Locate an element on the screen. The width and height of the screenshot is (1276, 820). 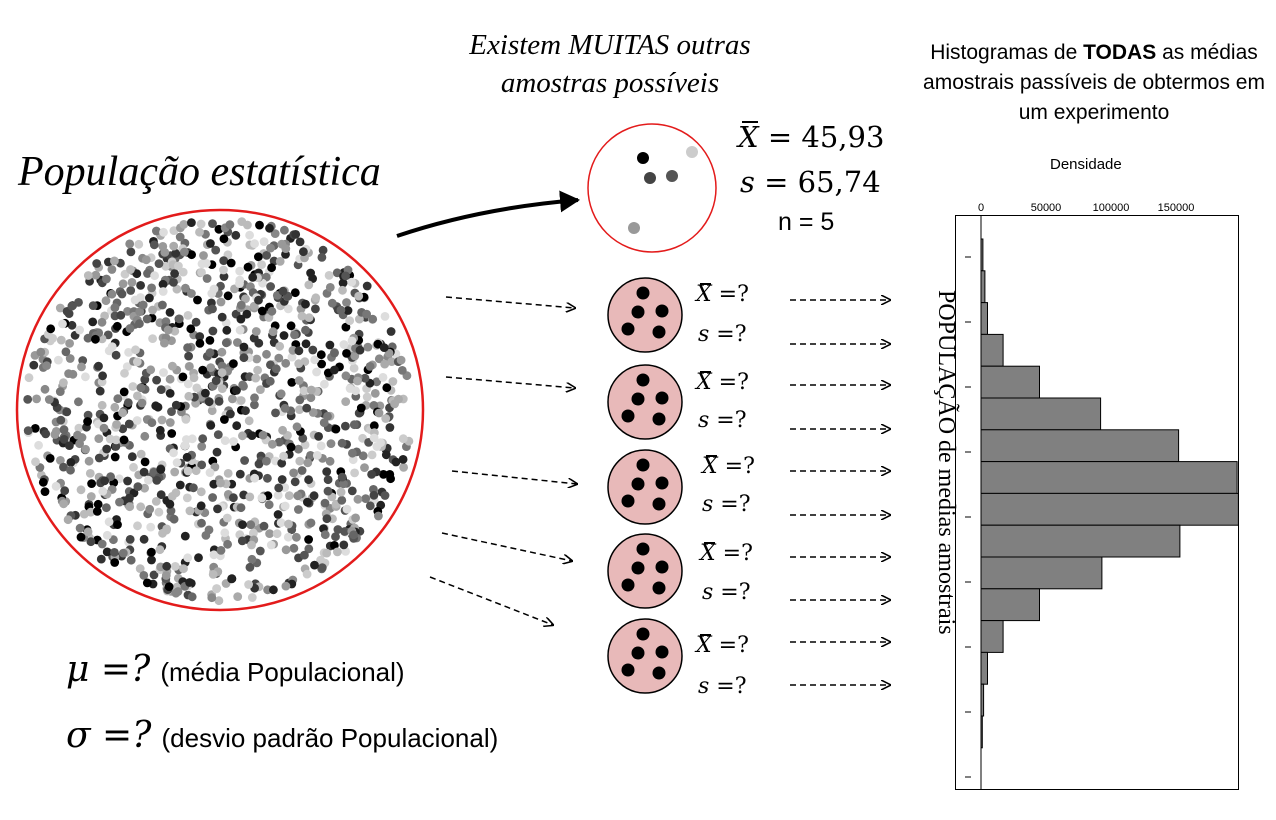
sample-xbar: X =? is located at coordinates (722, 382).